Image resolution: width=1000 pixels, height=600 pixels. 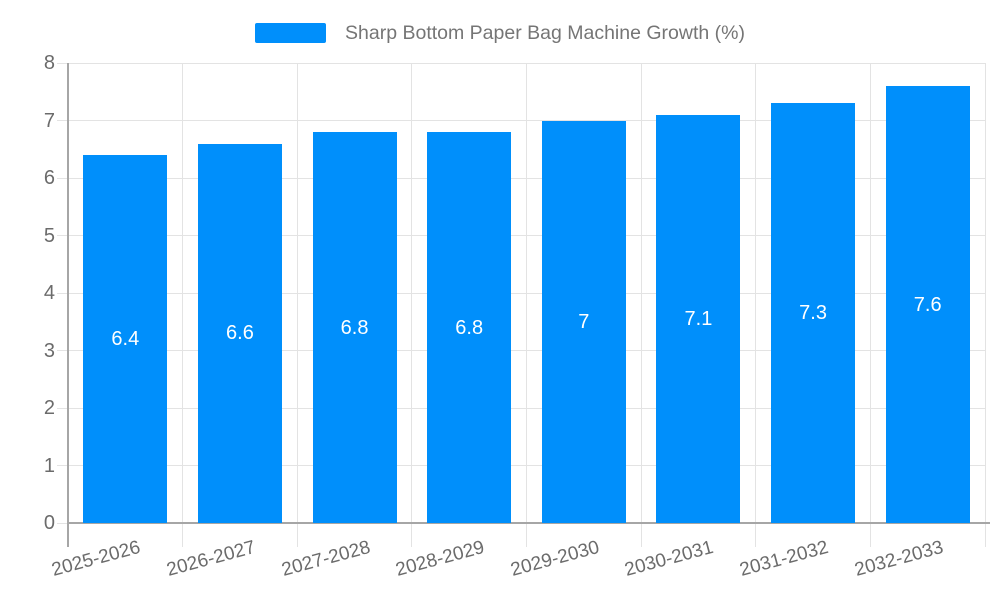 What do you see at coordinates (291, 33) in the screenshot?
I see `legend-marker` at bounding box center [291, 33].